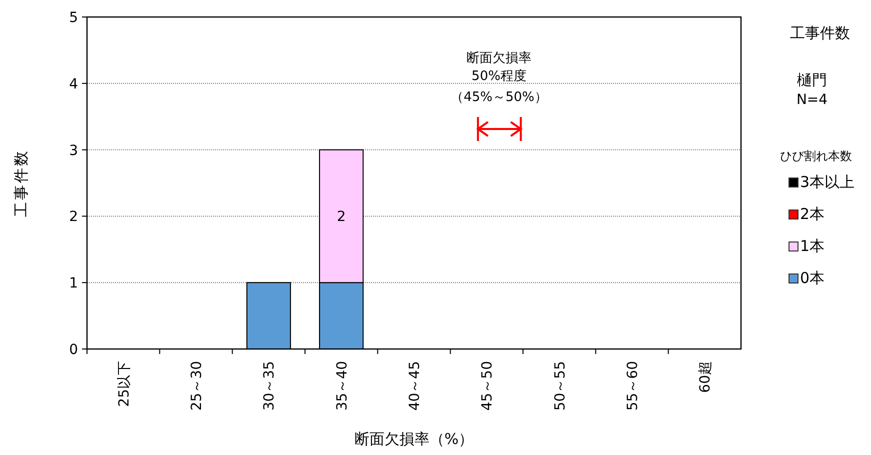 Image resolution: width=871 pixels, height=455 pixels. Describe the element at coordinates (560, 386) in the screenshot. I see `x-tick-label: 50～55` at that location.